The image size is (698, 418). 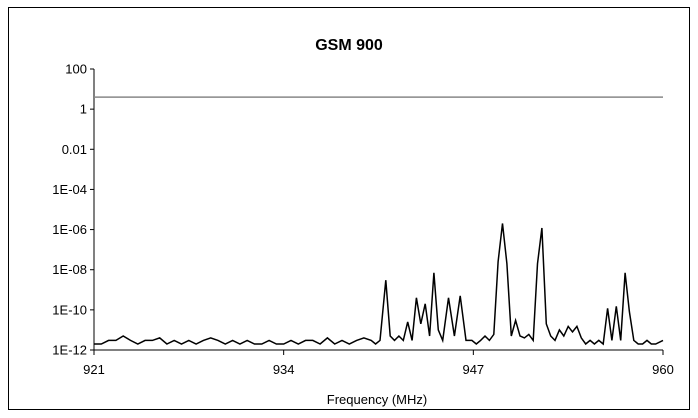 I want to click on y-tick-label: 1E-06, so click(x=69, y=229).